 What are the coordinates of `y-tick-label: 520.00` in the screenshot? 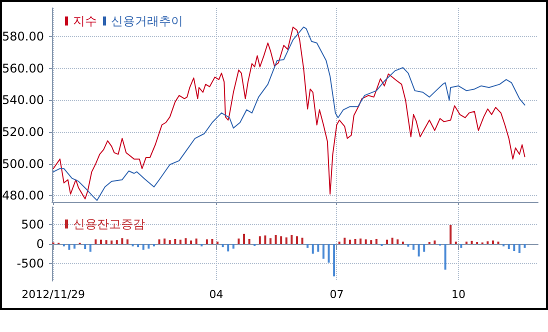 It's located at (23, 132).